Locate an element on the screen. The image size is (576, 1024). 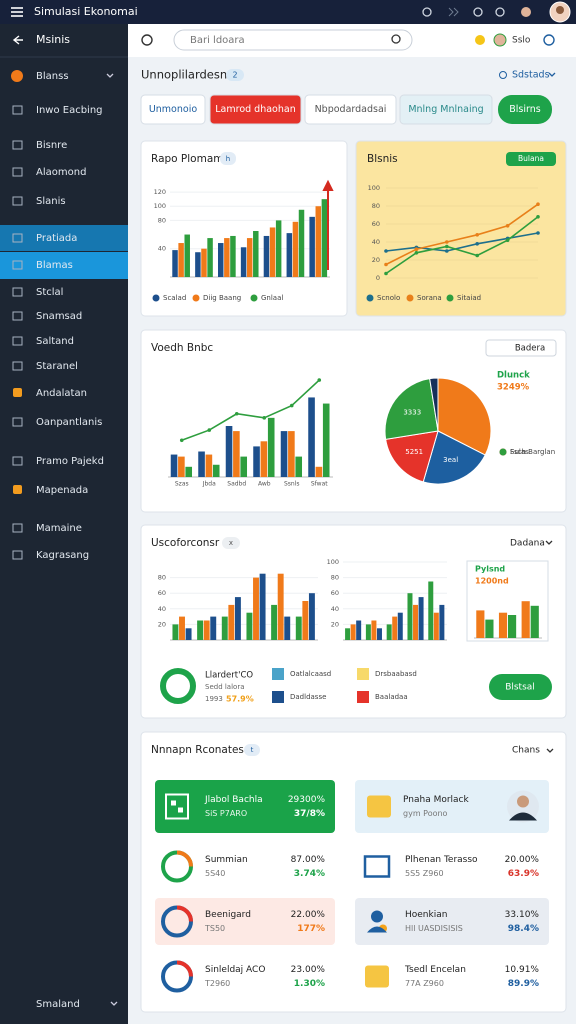
tab-label: Nbpodardadsai is located at coordinates (351, 109).